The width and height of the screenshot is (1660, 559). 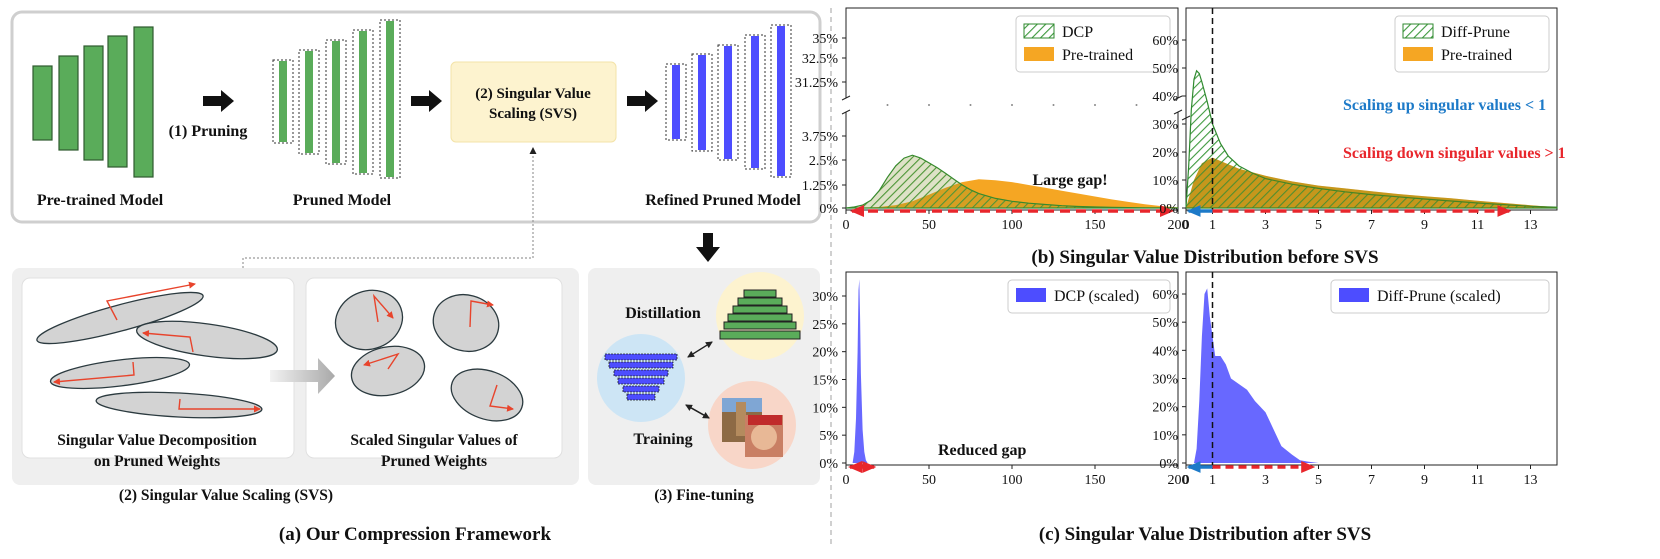 I want to click on framework-caption: (a) Our Compression Framework, so click(x=415, y=534).